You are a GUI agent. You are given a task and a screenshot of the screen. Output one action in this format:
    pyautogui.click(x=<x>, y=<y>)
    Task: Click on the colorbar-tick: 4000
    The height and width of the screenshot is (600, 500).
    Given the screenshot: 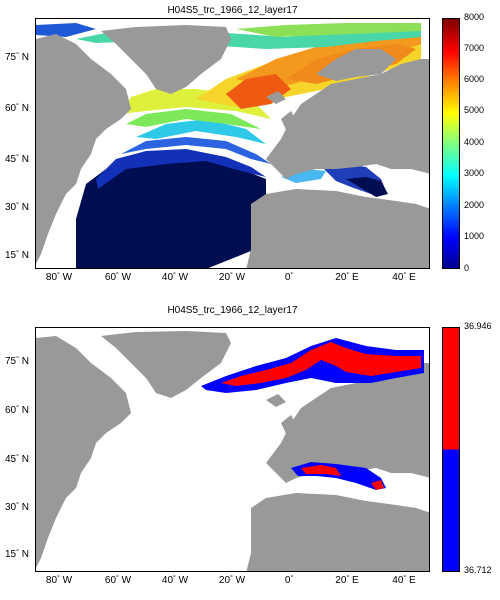 What is the action you would take?
    pyautogui.click(x=474, y=142)
    